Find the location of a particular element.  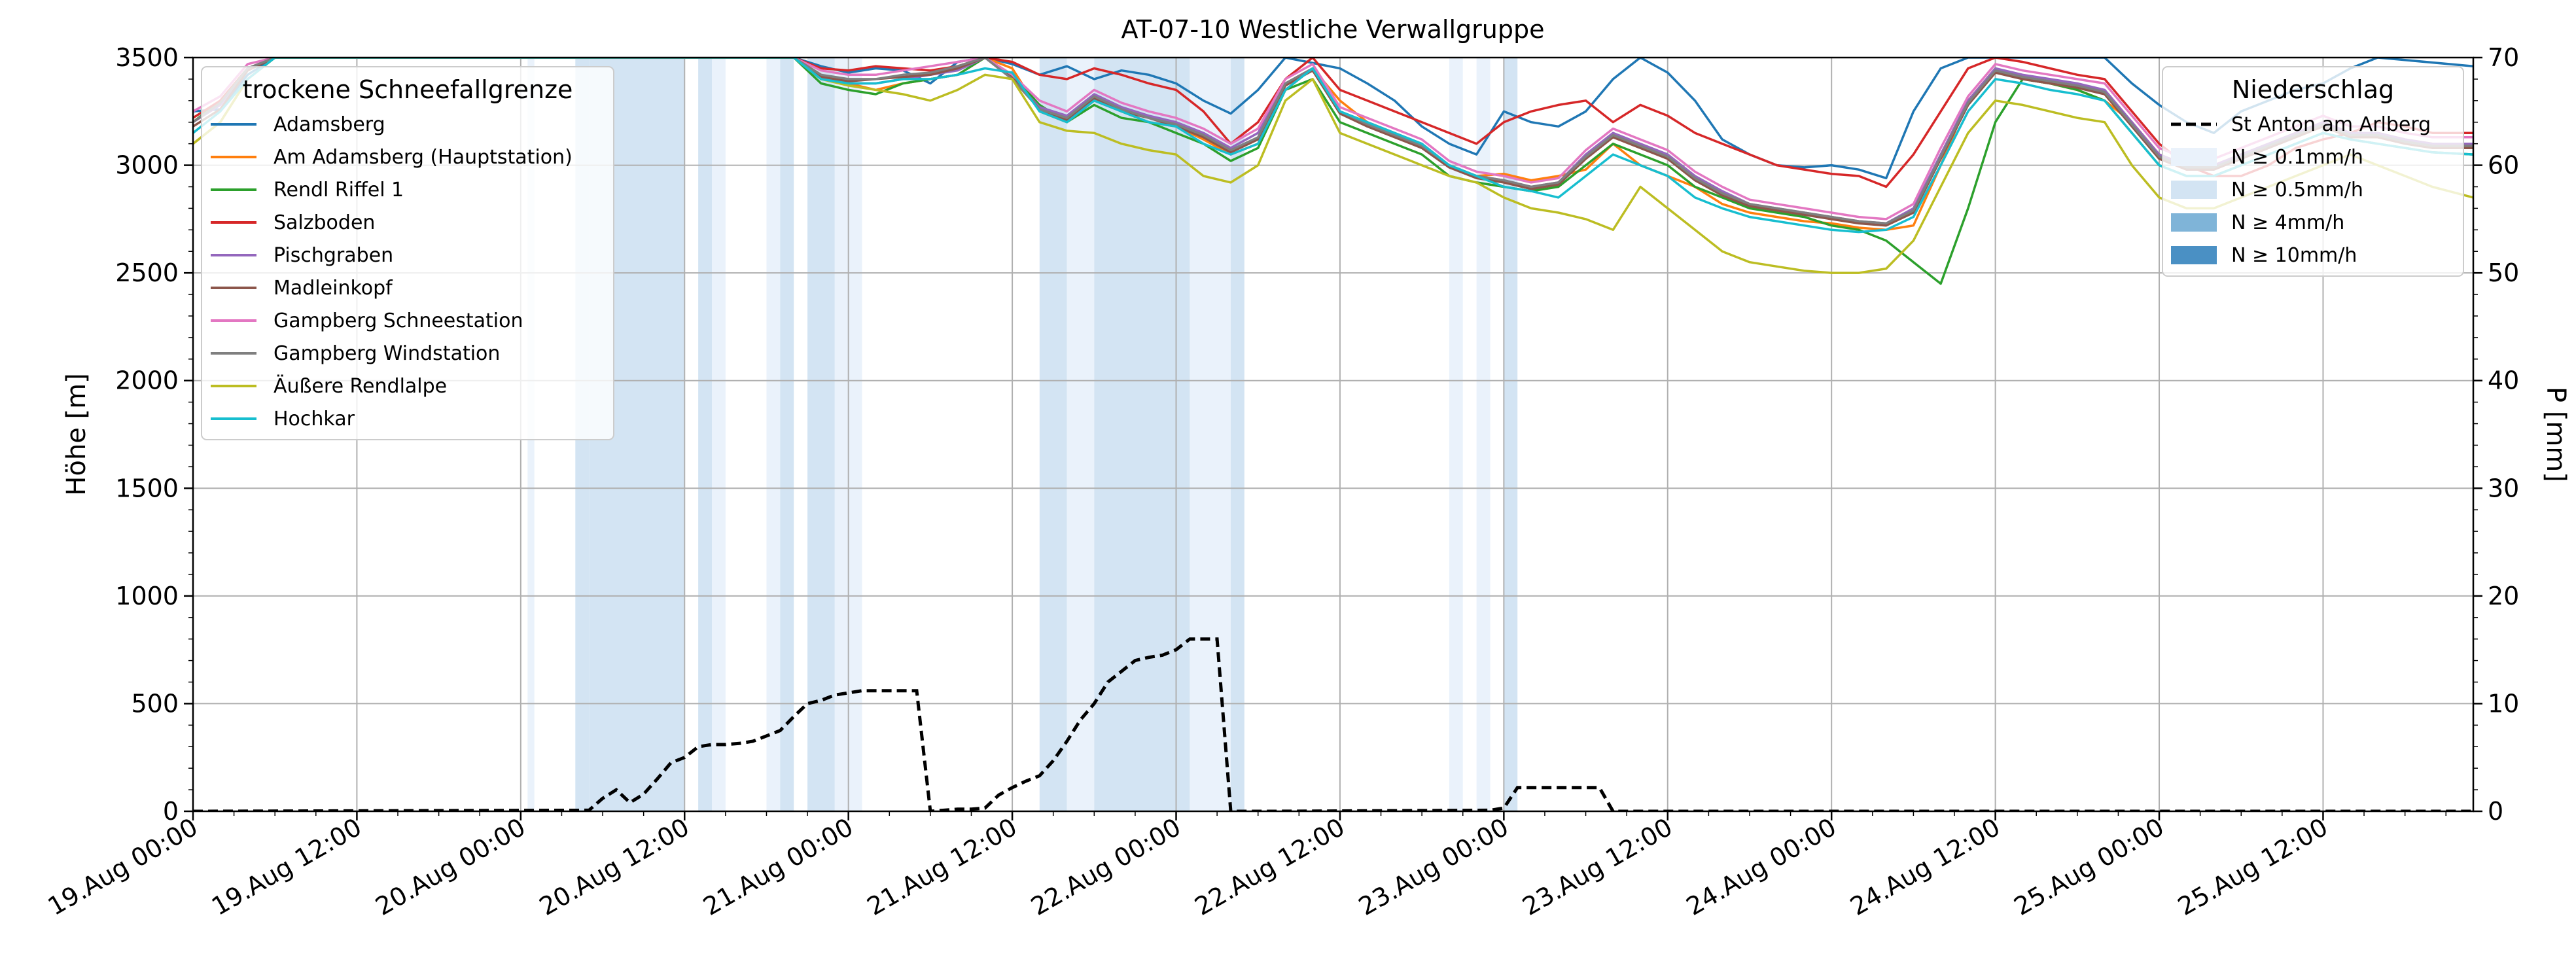

legend-left-label-8: Äußere Rendlalpe is located at coordinates (360, 386).